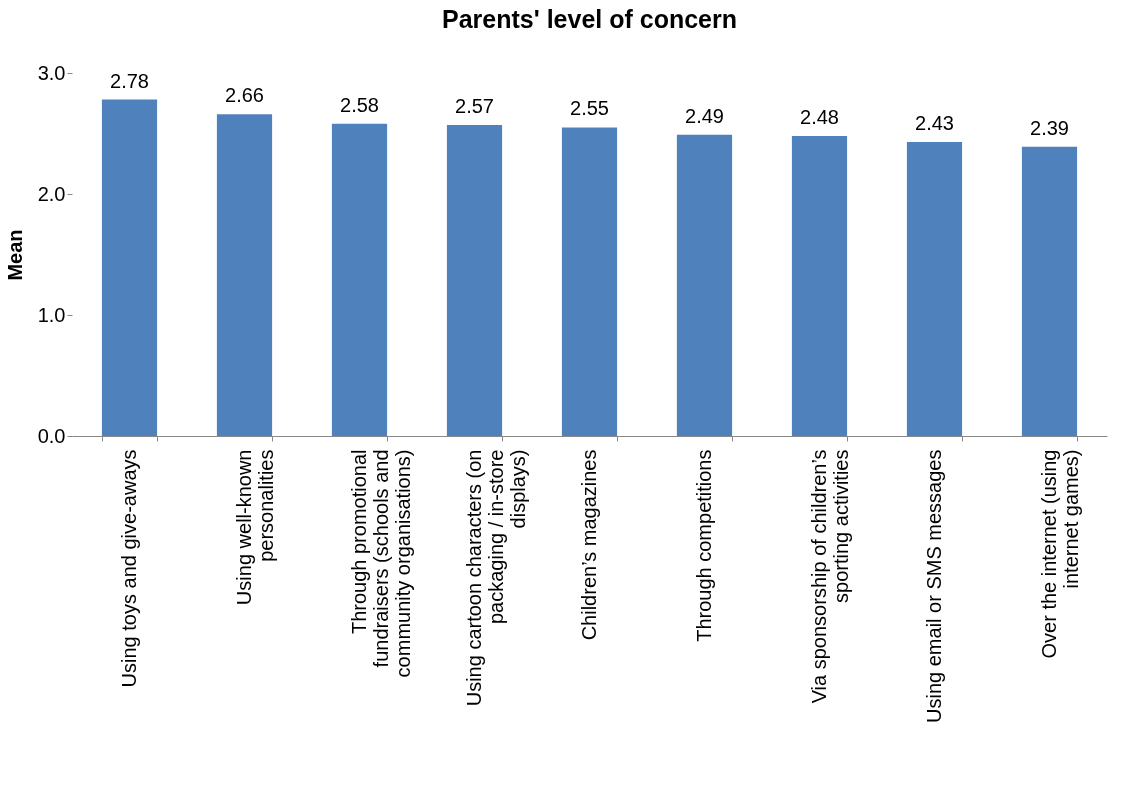  What do you see at coordinates (819, 116) in the screenshot?
I see `data-label: 2.48` at bounding box center [819, 116].